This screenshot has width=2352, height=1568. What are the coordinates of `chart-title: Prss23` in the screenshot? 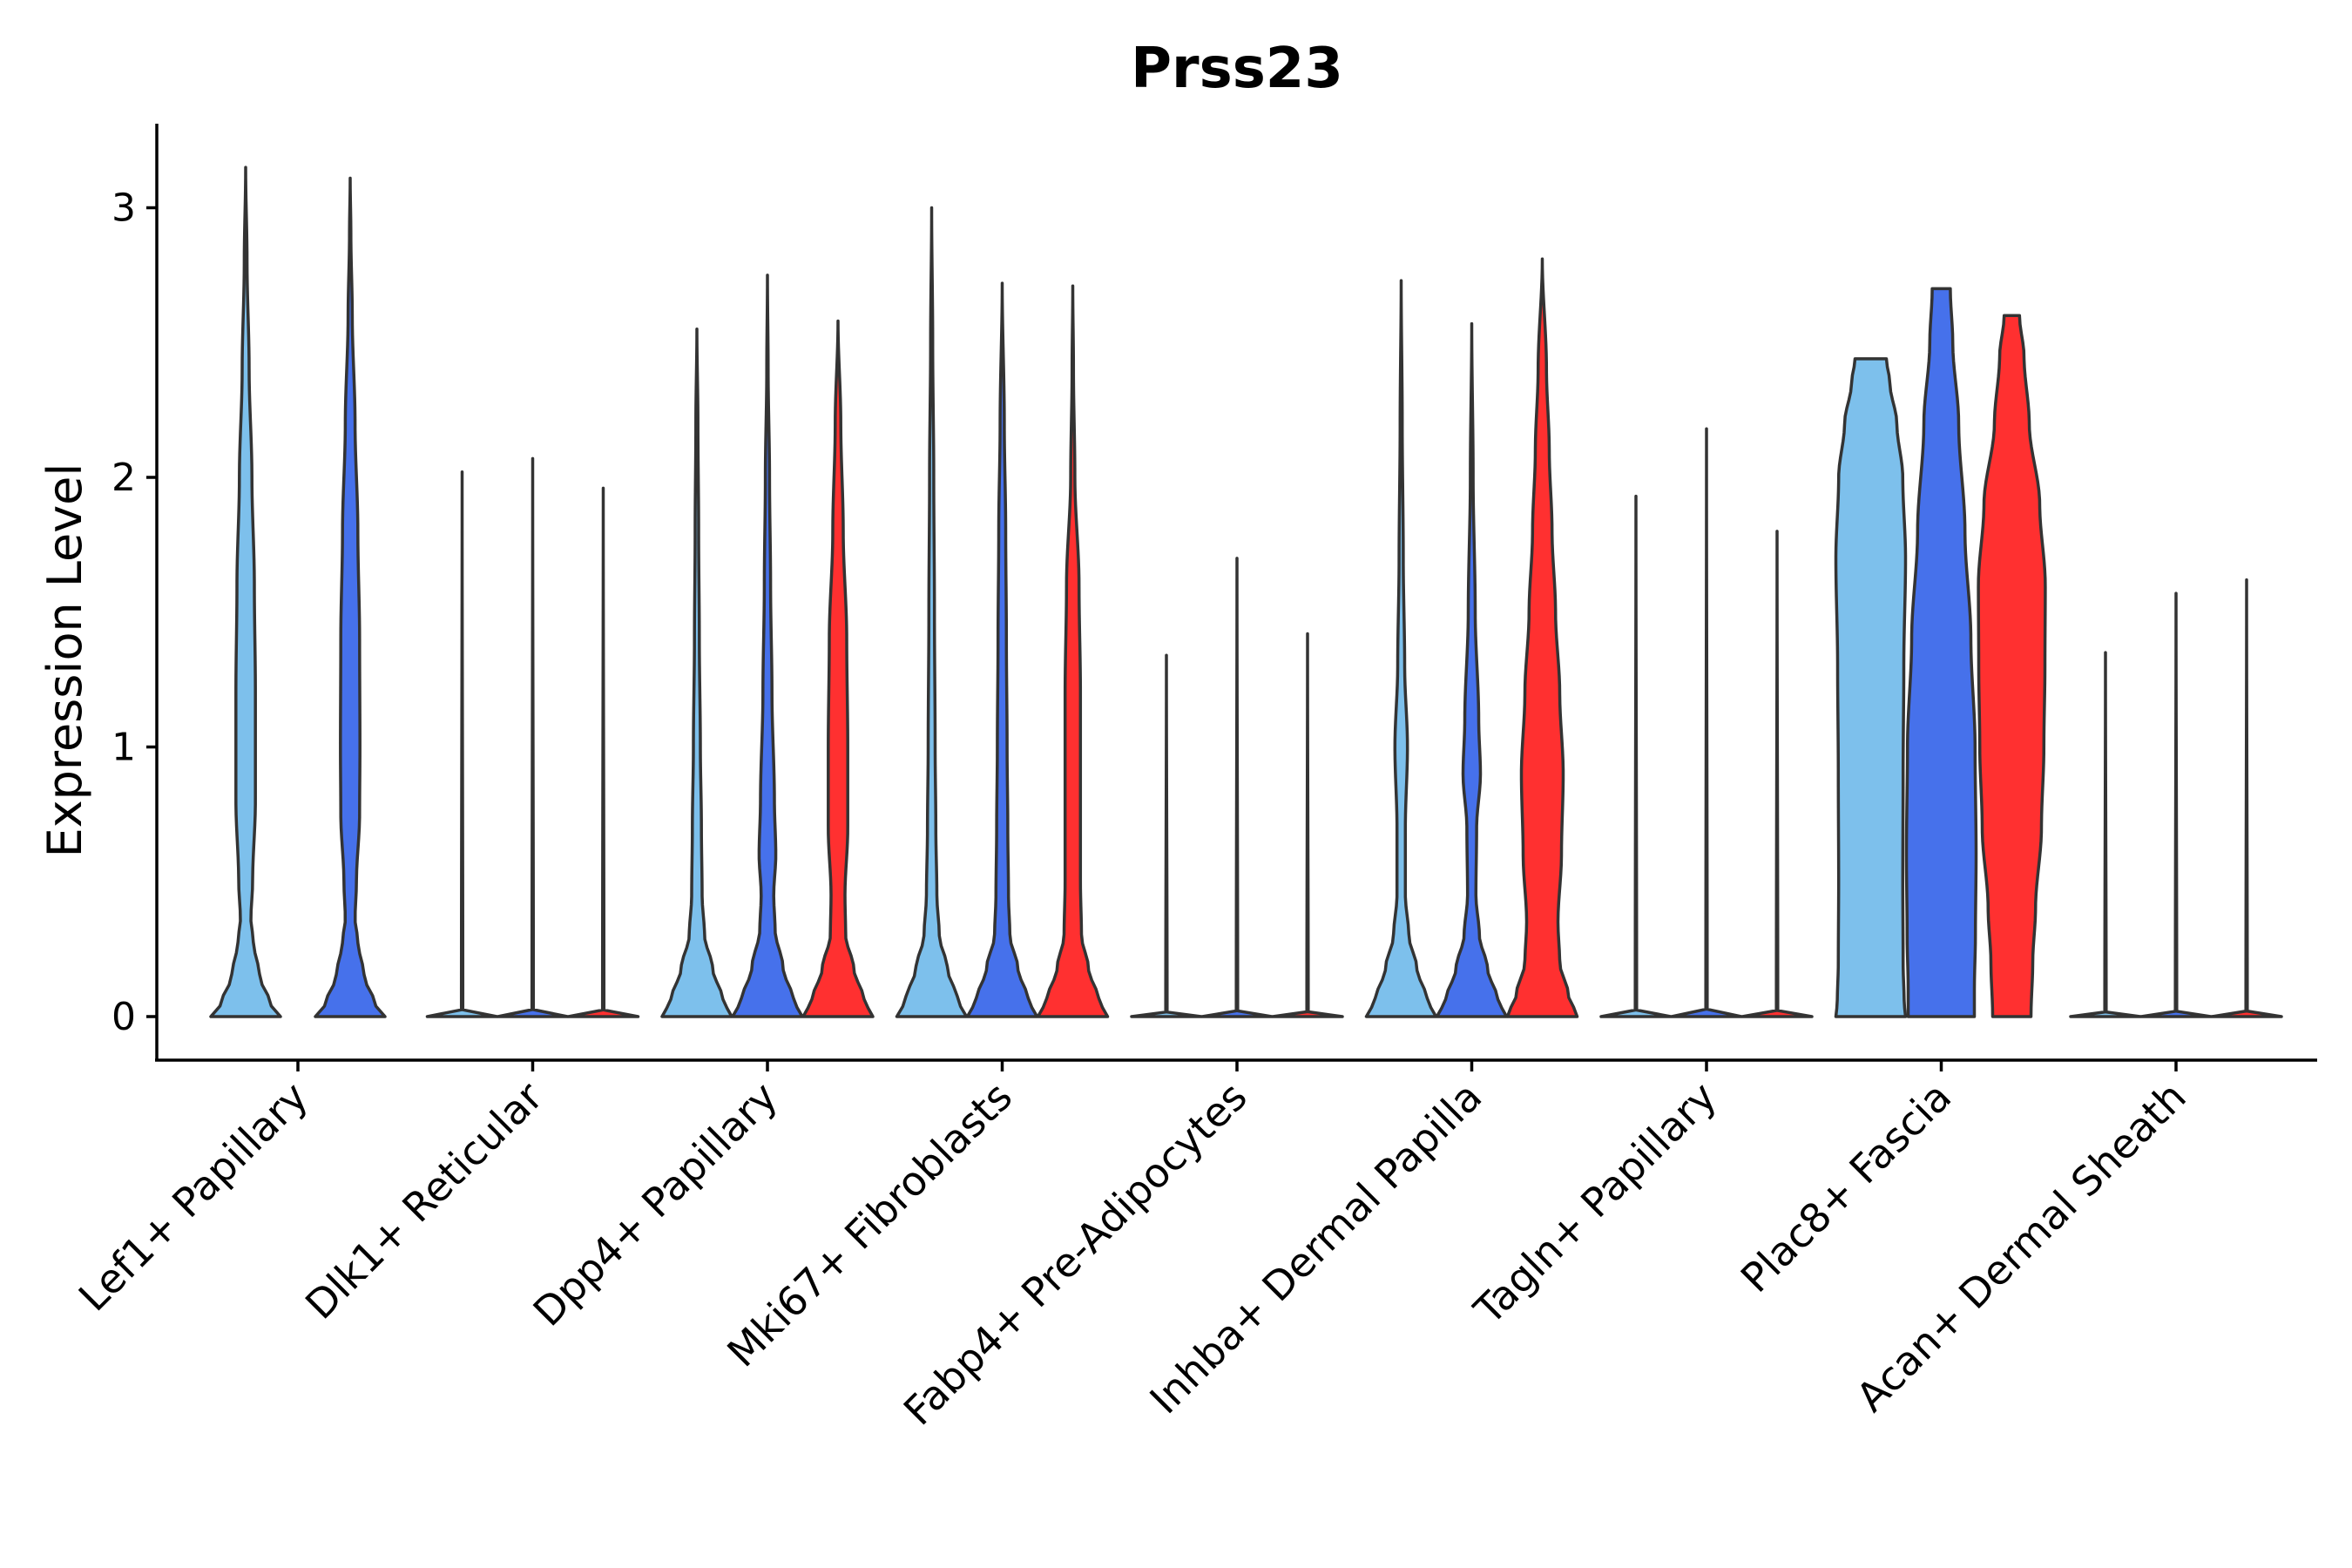 It's located at (1237, 69).